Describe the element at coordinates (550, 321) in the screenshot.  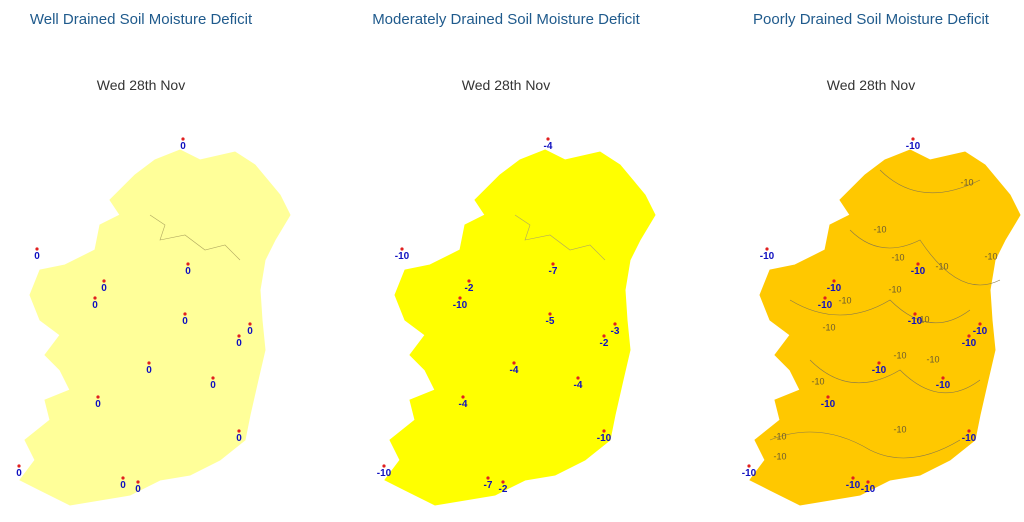
I see `station-value: -5` at that location.